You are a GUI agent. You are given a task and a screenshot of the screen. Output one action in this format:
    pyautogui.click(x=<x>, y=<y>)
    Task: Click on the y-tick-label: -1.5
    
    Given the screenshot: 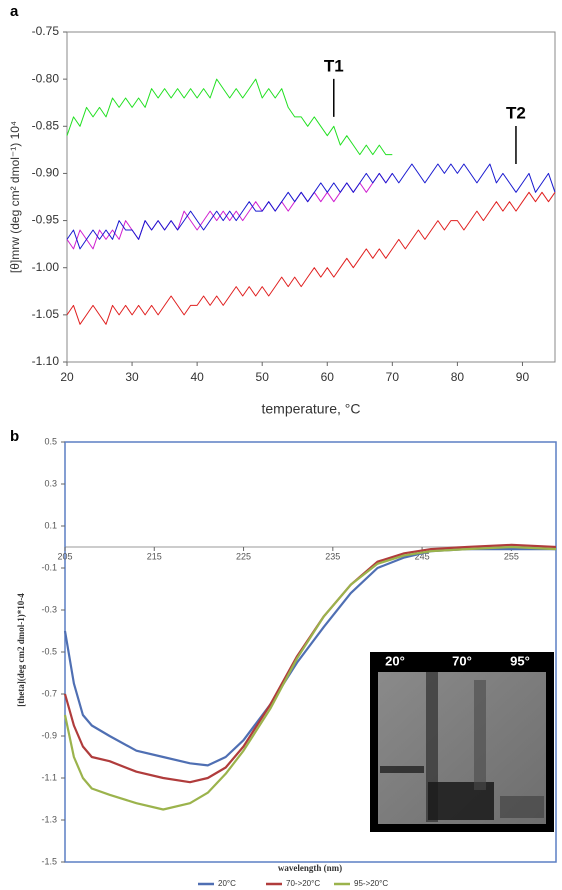 What is the action you would take?
    pyautogui.click(x=49, y=861)
    